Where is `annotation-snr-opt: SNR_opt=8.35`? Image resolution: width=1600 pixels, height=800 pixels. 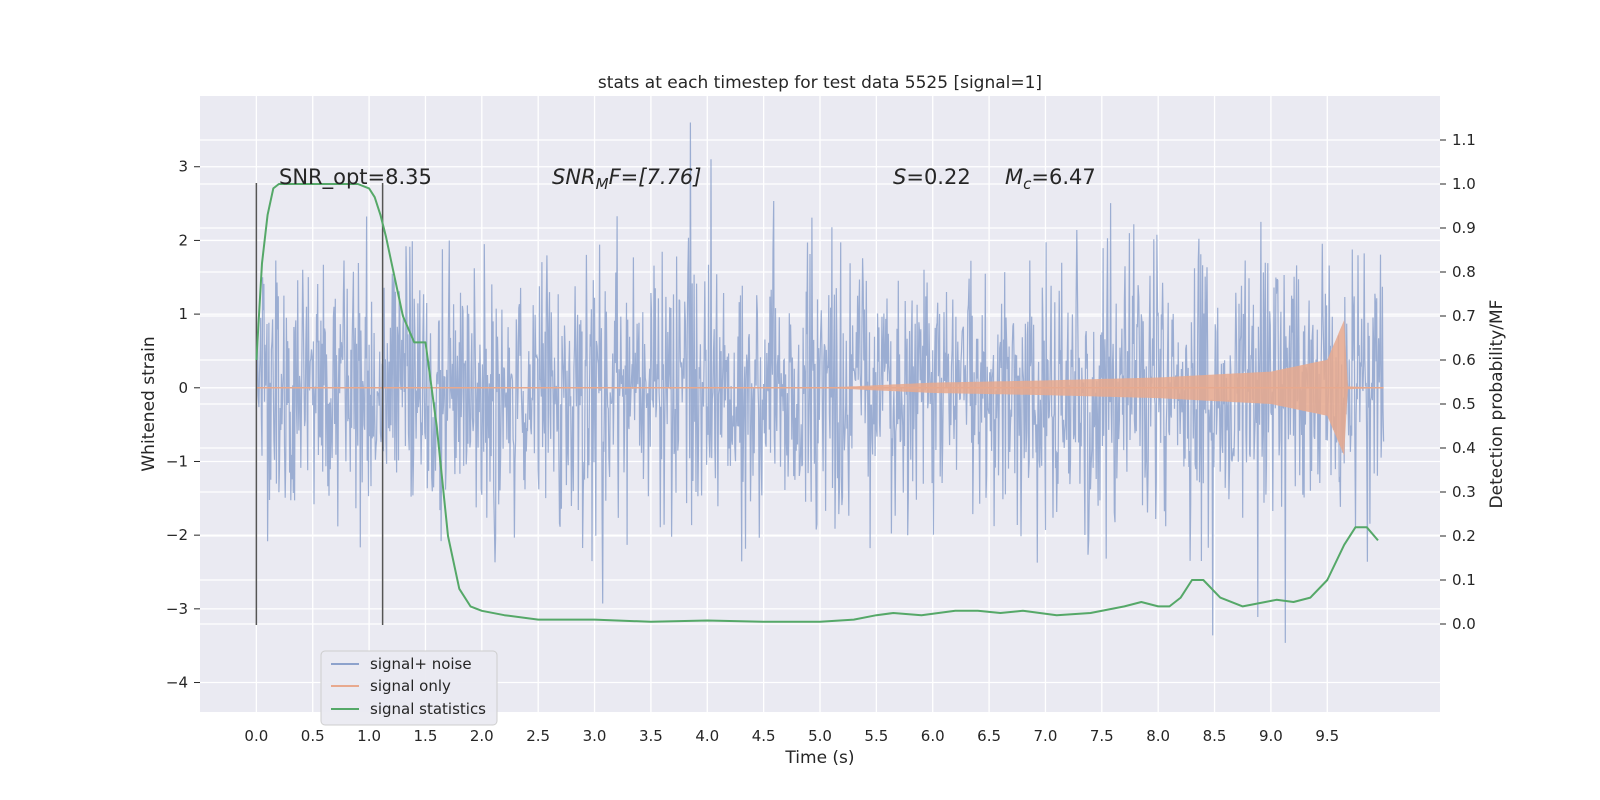 annotation-snr-opt: SNR_opt=8.35 is located at coordinates (355, 177).